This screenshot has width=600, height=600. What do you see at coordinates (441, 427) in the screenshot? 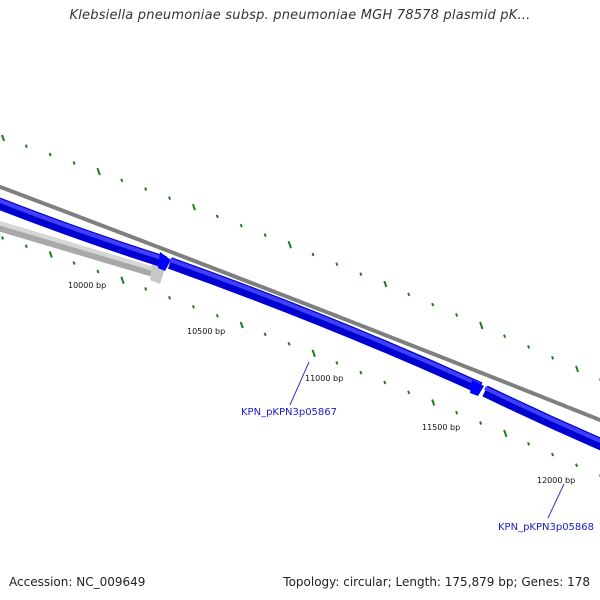
I see `scale-label-11500: 11500 bp` at bounding box center [441, 427].